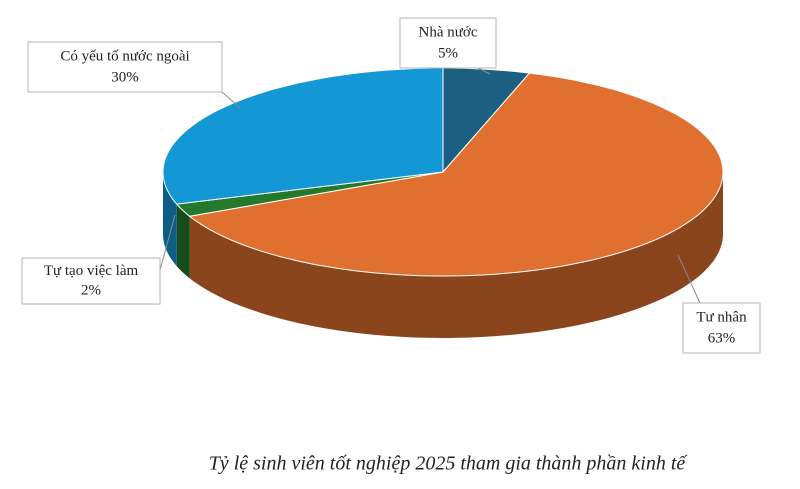  What do you see at coordinates (91, 291) in the screenshot?
I see `value-label: 2%` at bounding box center [91, 291].